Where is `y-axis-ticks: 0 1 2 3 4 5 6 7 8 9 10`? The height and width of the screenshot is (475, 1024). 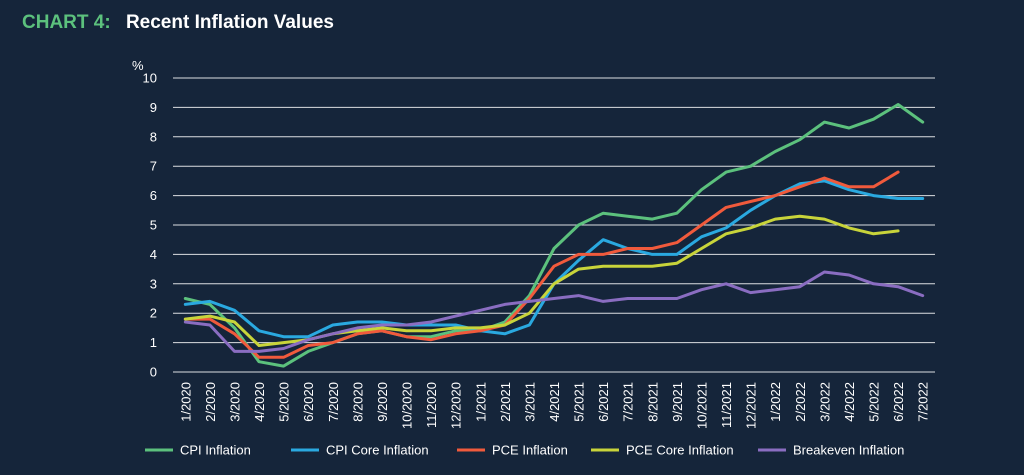
y-axis-ticks: 0 1 2 3 4 5 6 7 8 9 10 is located at coordinates (150, 225).